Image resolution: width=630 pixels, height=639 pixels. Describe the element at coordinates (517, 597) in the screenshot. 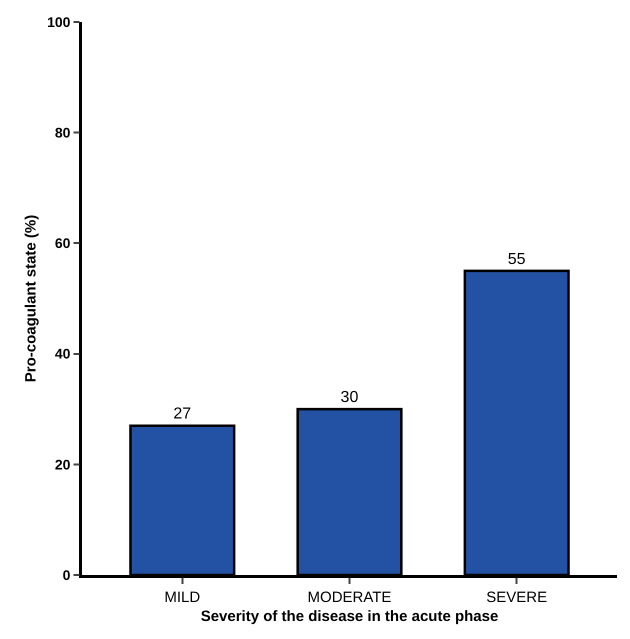

I see `x-tick-label: SEVERE` at that location.